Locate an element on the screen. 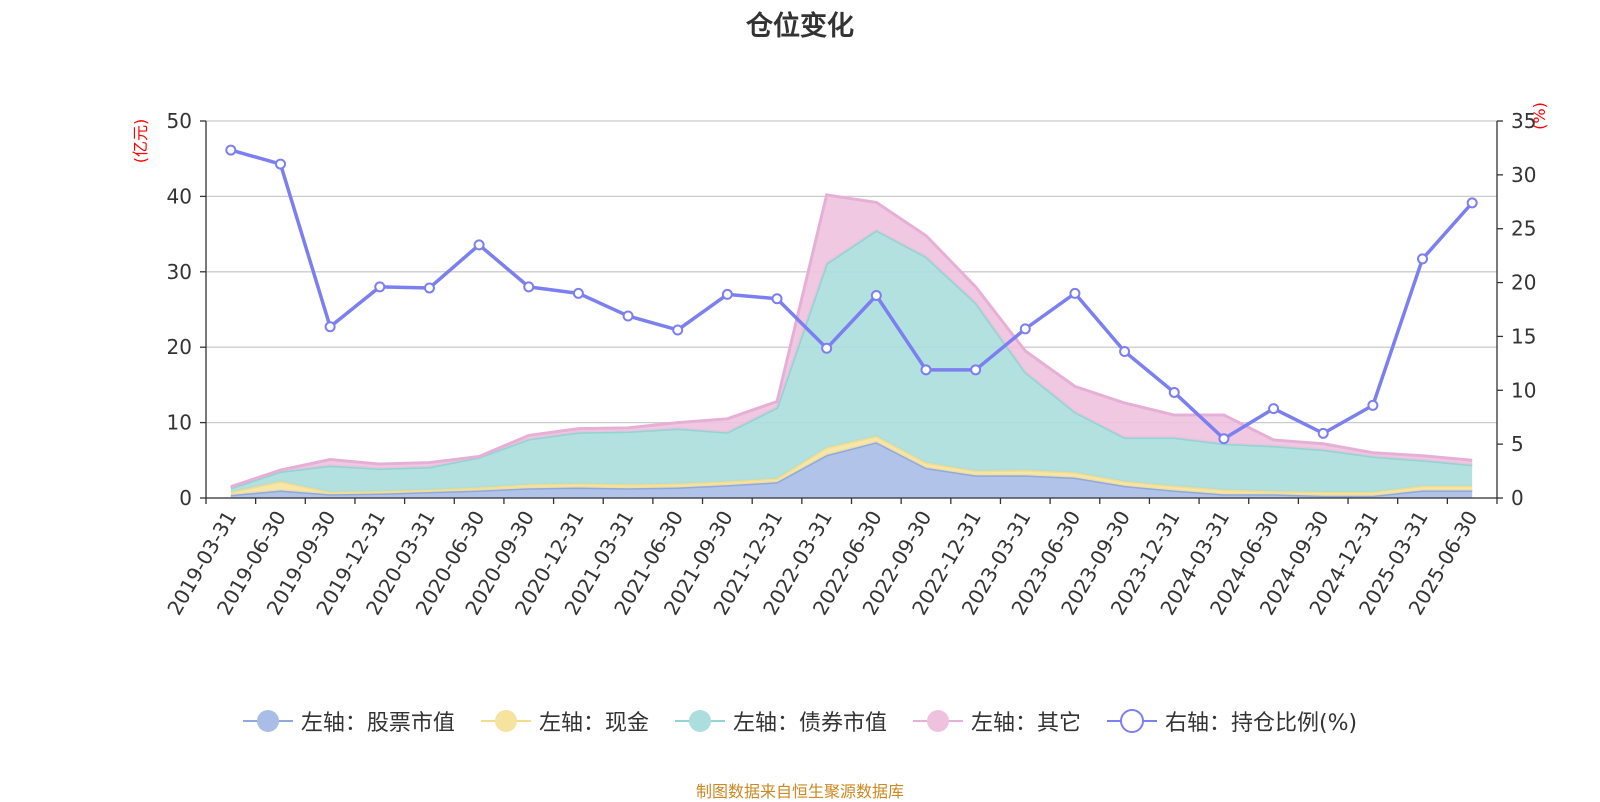  left-tick-label: 10 is located at coordinates (179, 423).